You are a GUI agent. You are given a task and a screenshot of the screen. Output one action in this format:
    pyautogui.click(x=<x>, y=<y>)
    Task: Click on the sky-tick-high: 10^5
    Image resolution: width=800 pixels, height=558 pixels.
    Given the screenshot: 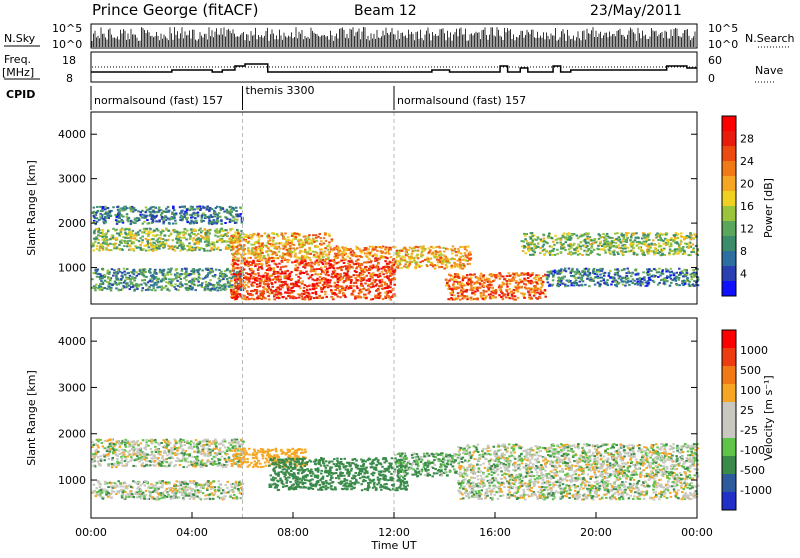 What is the action you would take?
    pyautogui.click(x=67, y=28)
    